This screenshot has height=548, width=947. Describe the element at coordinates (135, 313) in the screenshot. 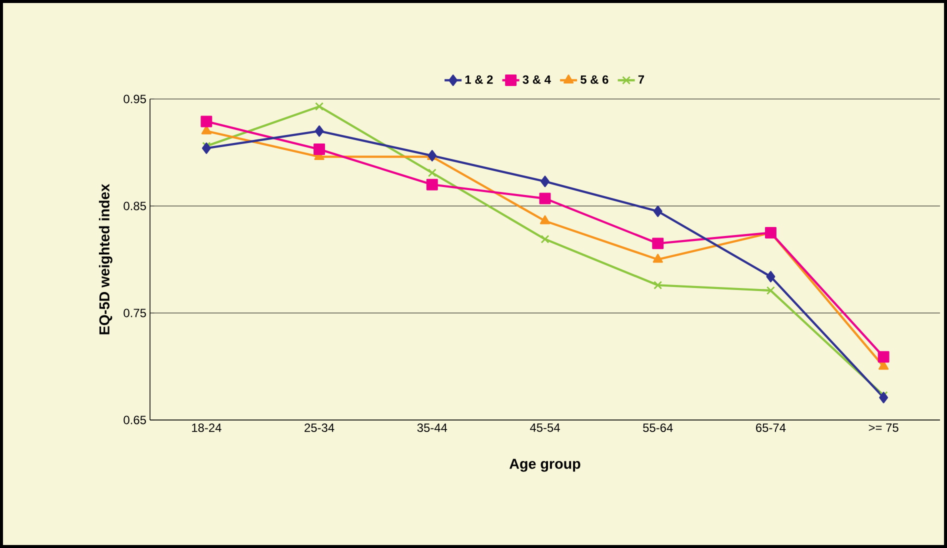

I see `y-tick-label: 0.75` at that location.